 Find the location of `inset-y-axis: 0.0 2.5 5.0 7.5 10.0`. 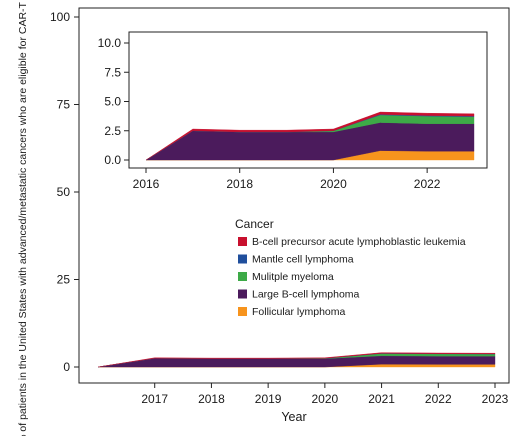

inset-y-axis: 0.0 2.5 5.0 7.5 10.0 is located at coordinates (113, 101).